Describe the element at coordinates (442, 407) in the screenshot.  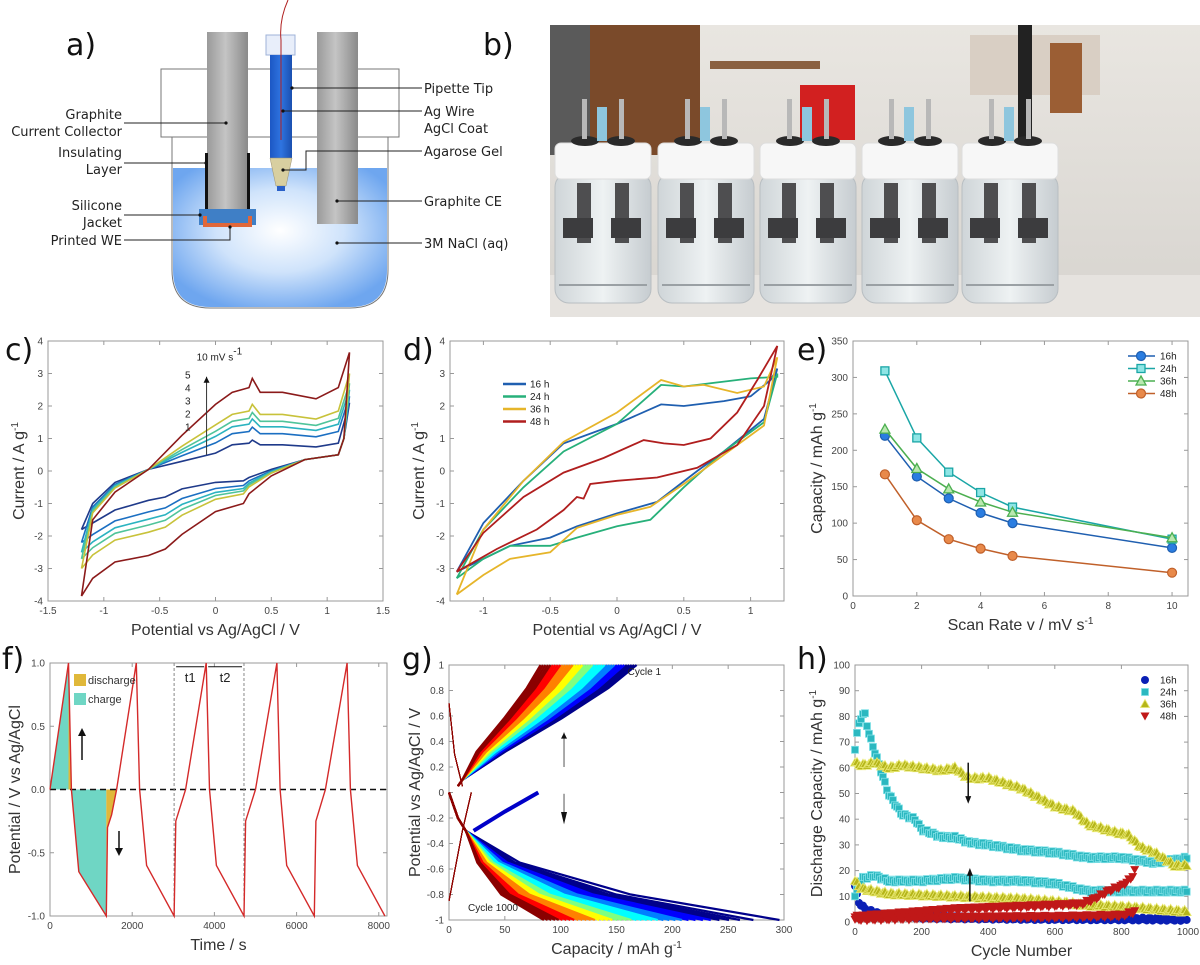
I see `y-tick-label: 2` at that location.